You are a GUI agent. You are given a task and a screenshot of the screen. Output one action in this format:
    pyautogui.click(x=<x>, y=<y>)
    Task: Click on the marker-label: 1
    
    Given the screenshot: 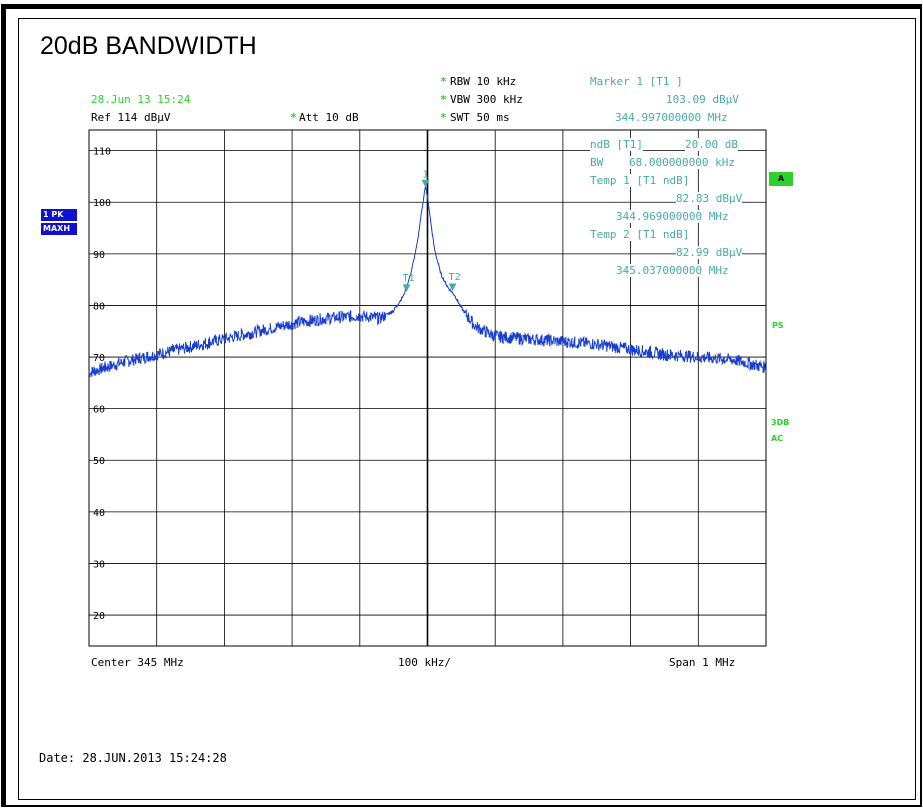 What is the action you would take?
    pyautogui.click(x=425, y=174)
    